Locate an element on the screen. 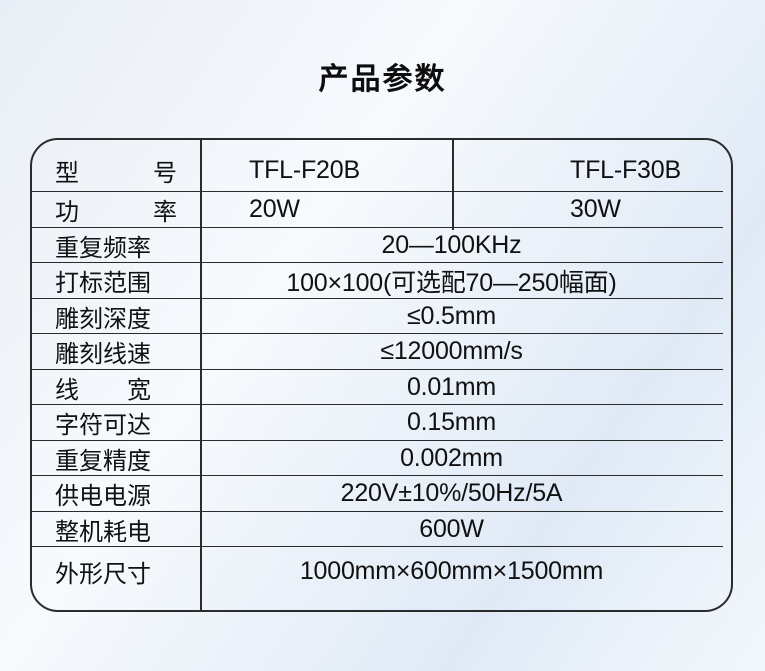  spec-label-cell: 线 宽 is located at coordinates (116, 387).